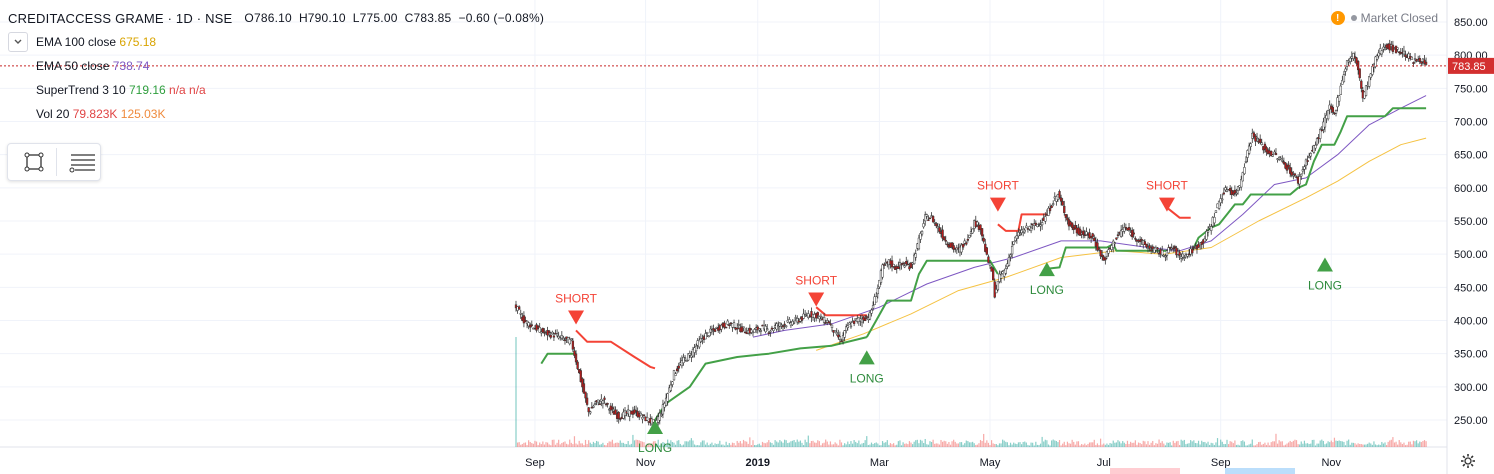 The width and height of the screenshot is (1494, 474). I want to click on gear-icon, so click(1468, 461).